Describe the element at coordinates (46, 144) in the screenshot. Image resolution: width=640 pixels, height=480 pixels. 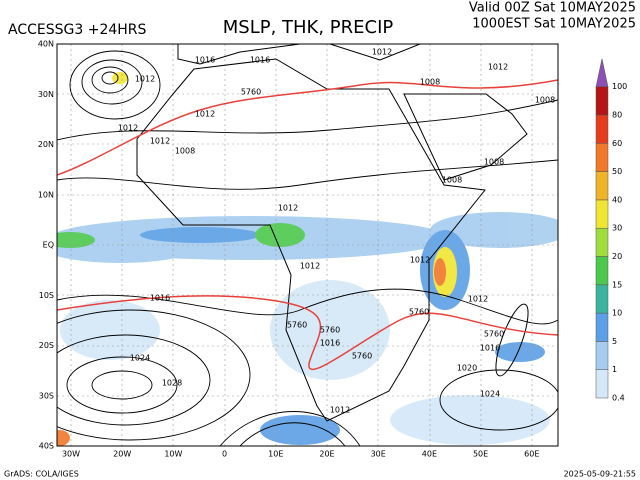
I see `lat-label: 20N` at that location.